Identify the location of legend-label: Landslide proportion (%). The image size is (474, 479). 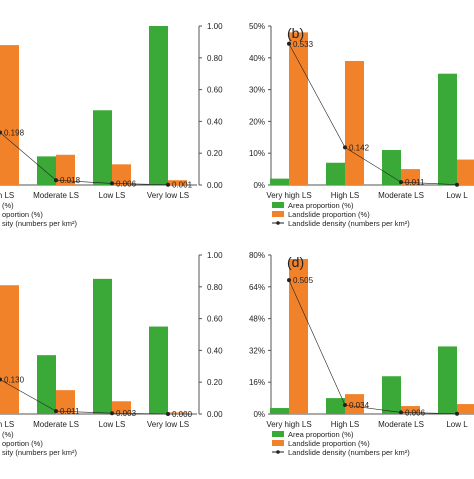
(329, 443).